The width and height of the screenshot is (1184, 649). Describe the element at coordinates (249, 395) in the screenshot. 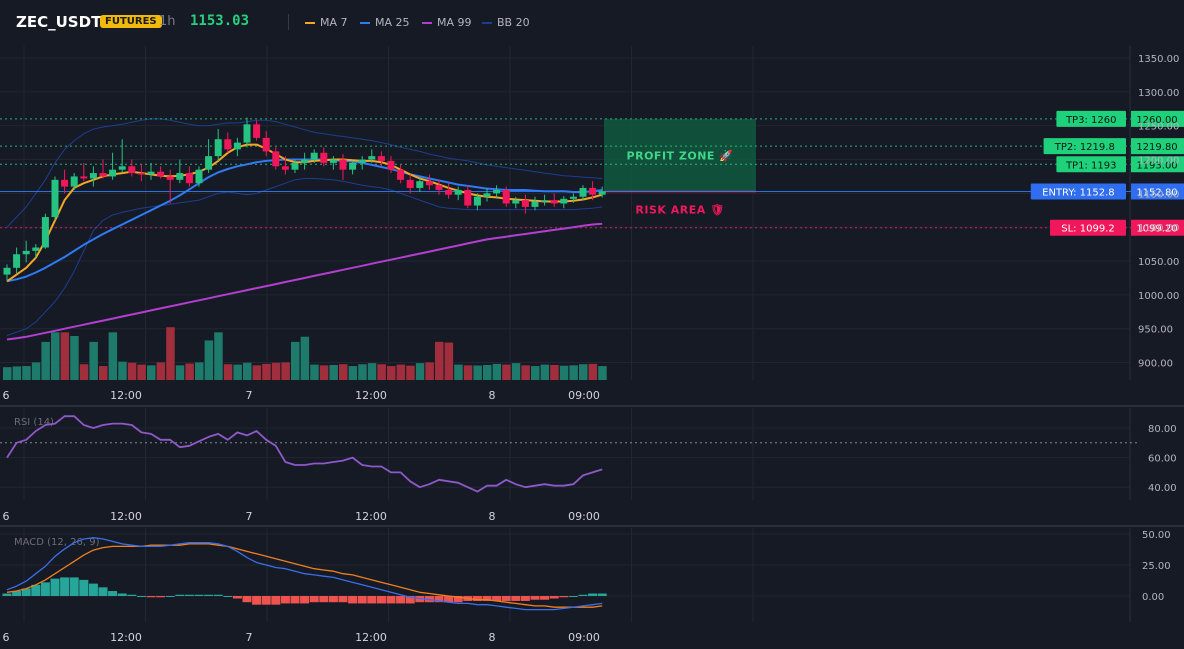

I see `main-time-label: 7` at that location.